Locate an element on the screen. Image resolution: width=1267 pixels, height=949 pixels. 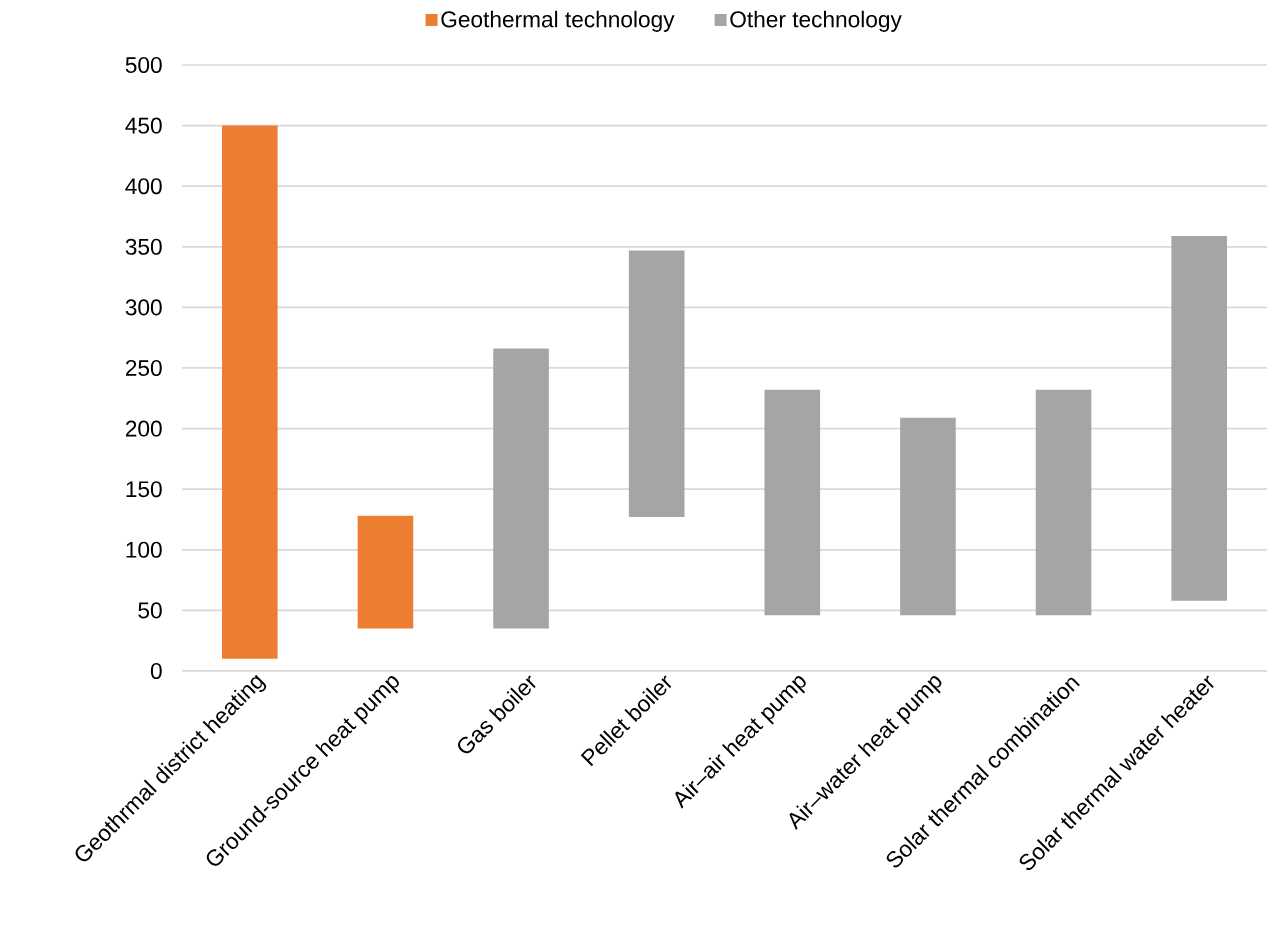
y-tick-label: 500 is located at coordinates (143, 65).